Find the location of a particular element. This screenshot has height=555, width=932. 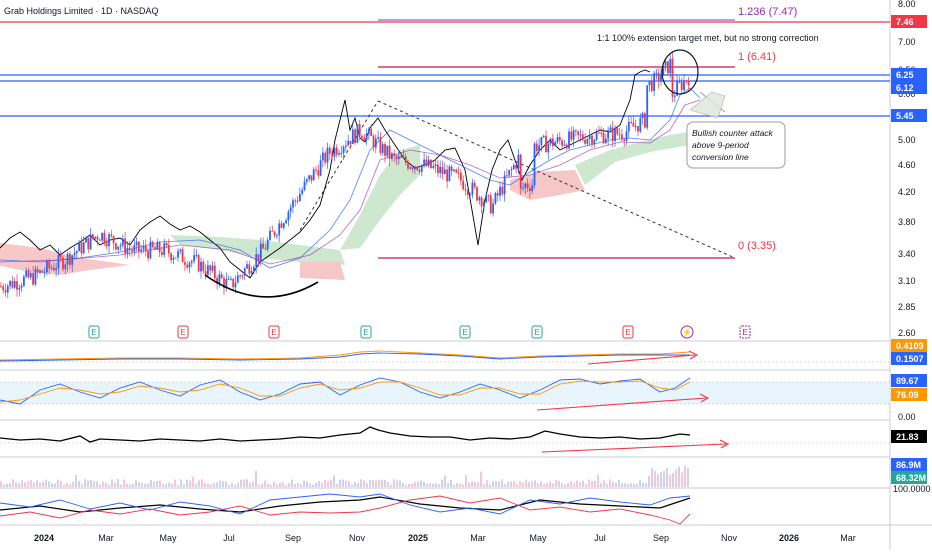

svg-text: 68.32M is located at coordinates (911, 478).